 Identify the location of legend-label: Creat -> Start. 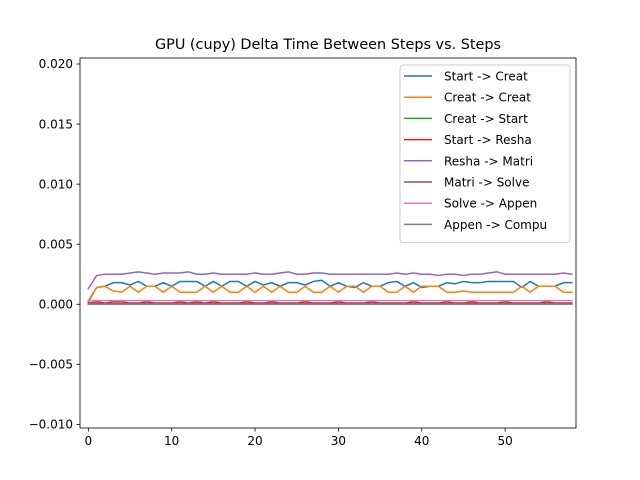
(486, 119).